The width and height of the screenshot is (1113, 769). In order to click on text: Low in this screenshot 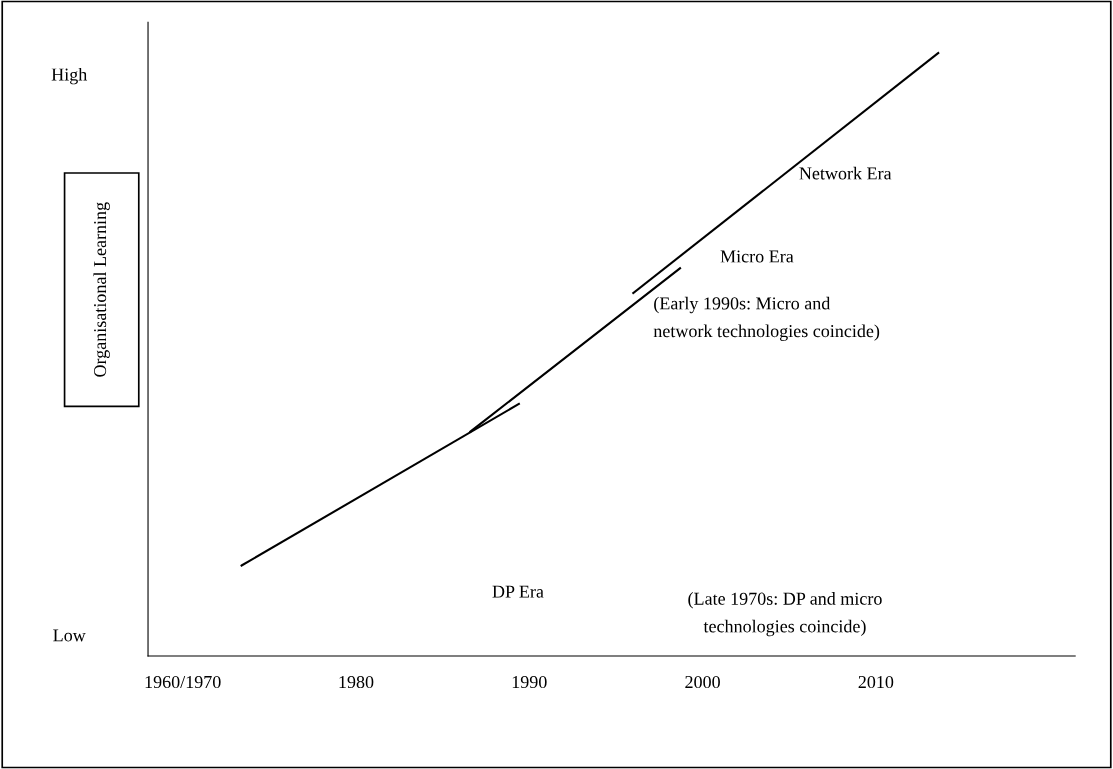, I will do `click(69, 635)`.